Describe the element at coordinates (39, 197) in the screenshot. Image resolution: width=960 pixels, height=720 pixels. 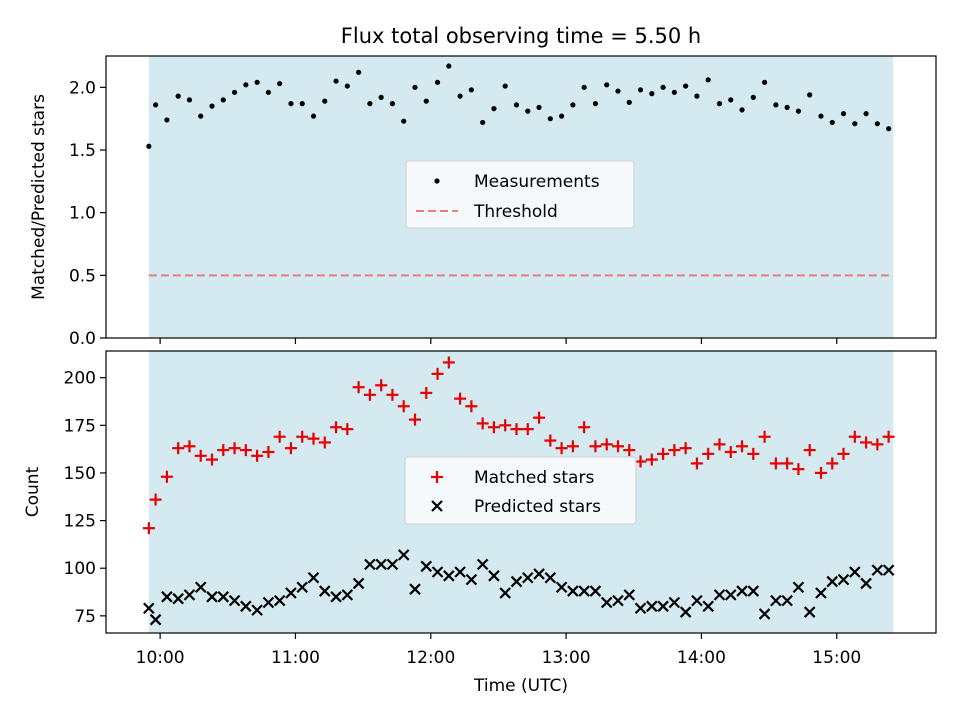
I see `ratio-y-axis-label: Matched/Predicted stars` at that location.